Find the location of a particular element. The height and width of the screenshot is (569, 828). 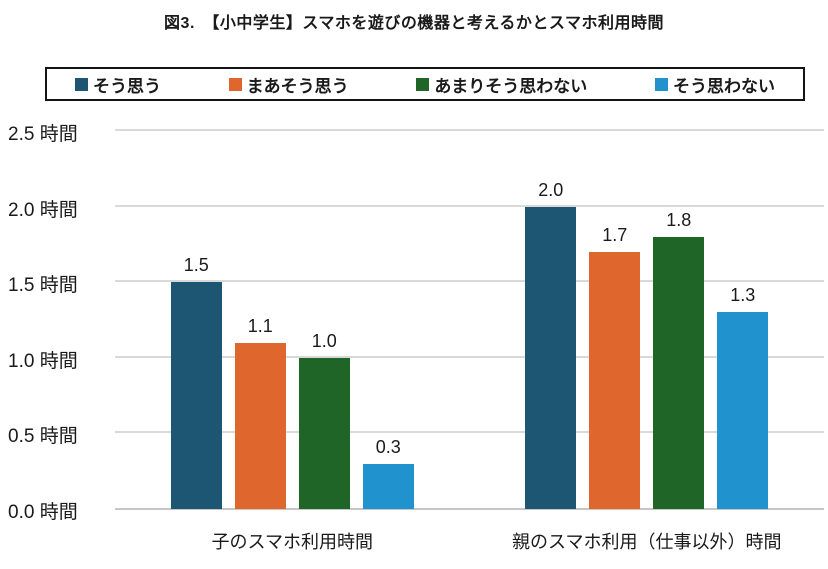

y-axis-tick-label: 0.0 時間 is located at coordinates (43, 512).